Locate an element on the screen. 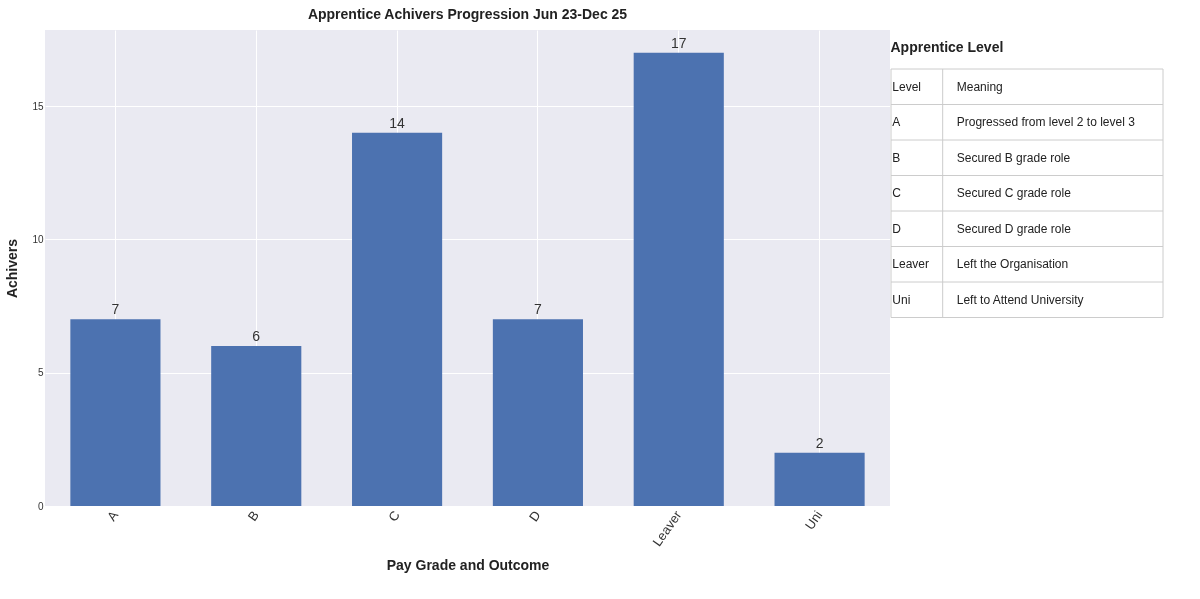 This screenshot has width=1200, height=599. text: Secured C grade role is located at coordinates (1014, 193).